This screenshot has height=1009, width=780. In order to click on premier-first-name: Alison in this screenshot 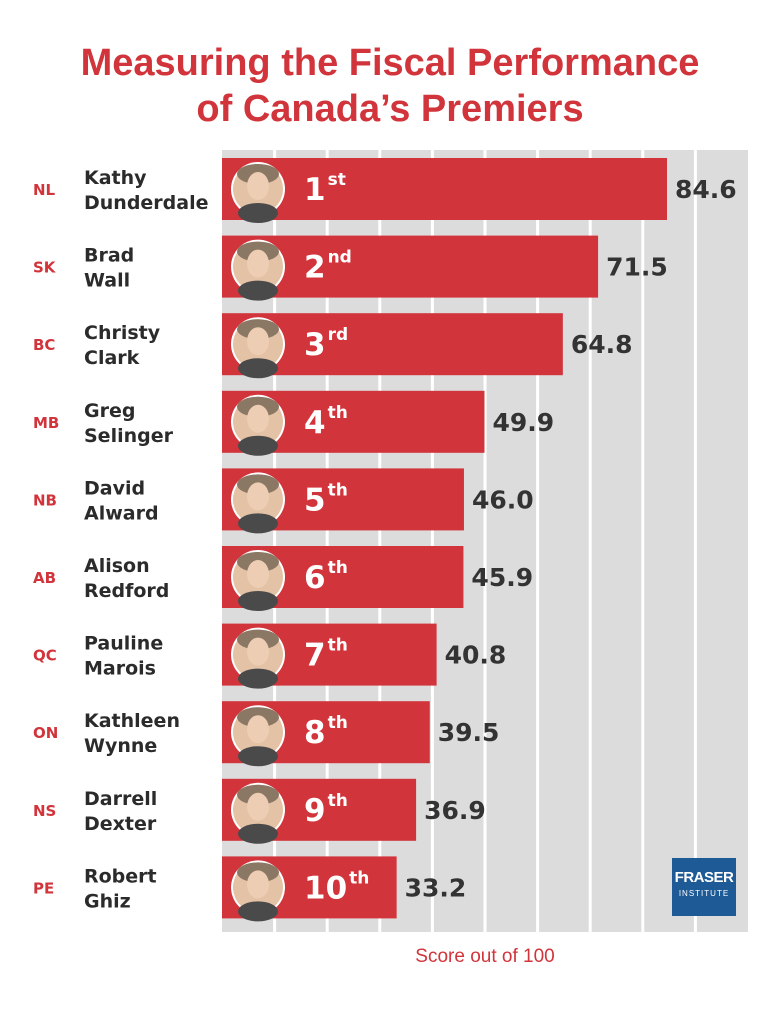, I will do `click(117, 566)`.